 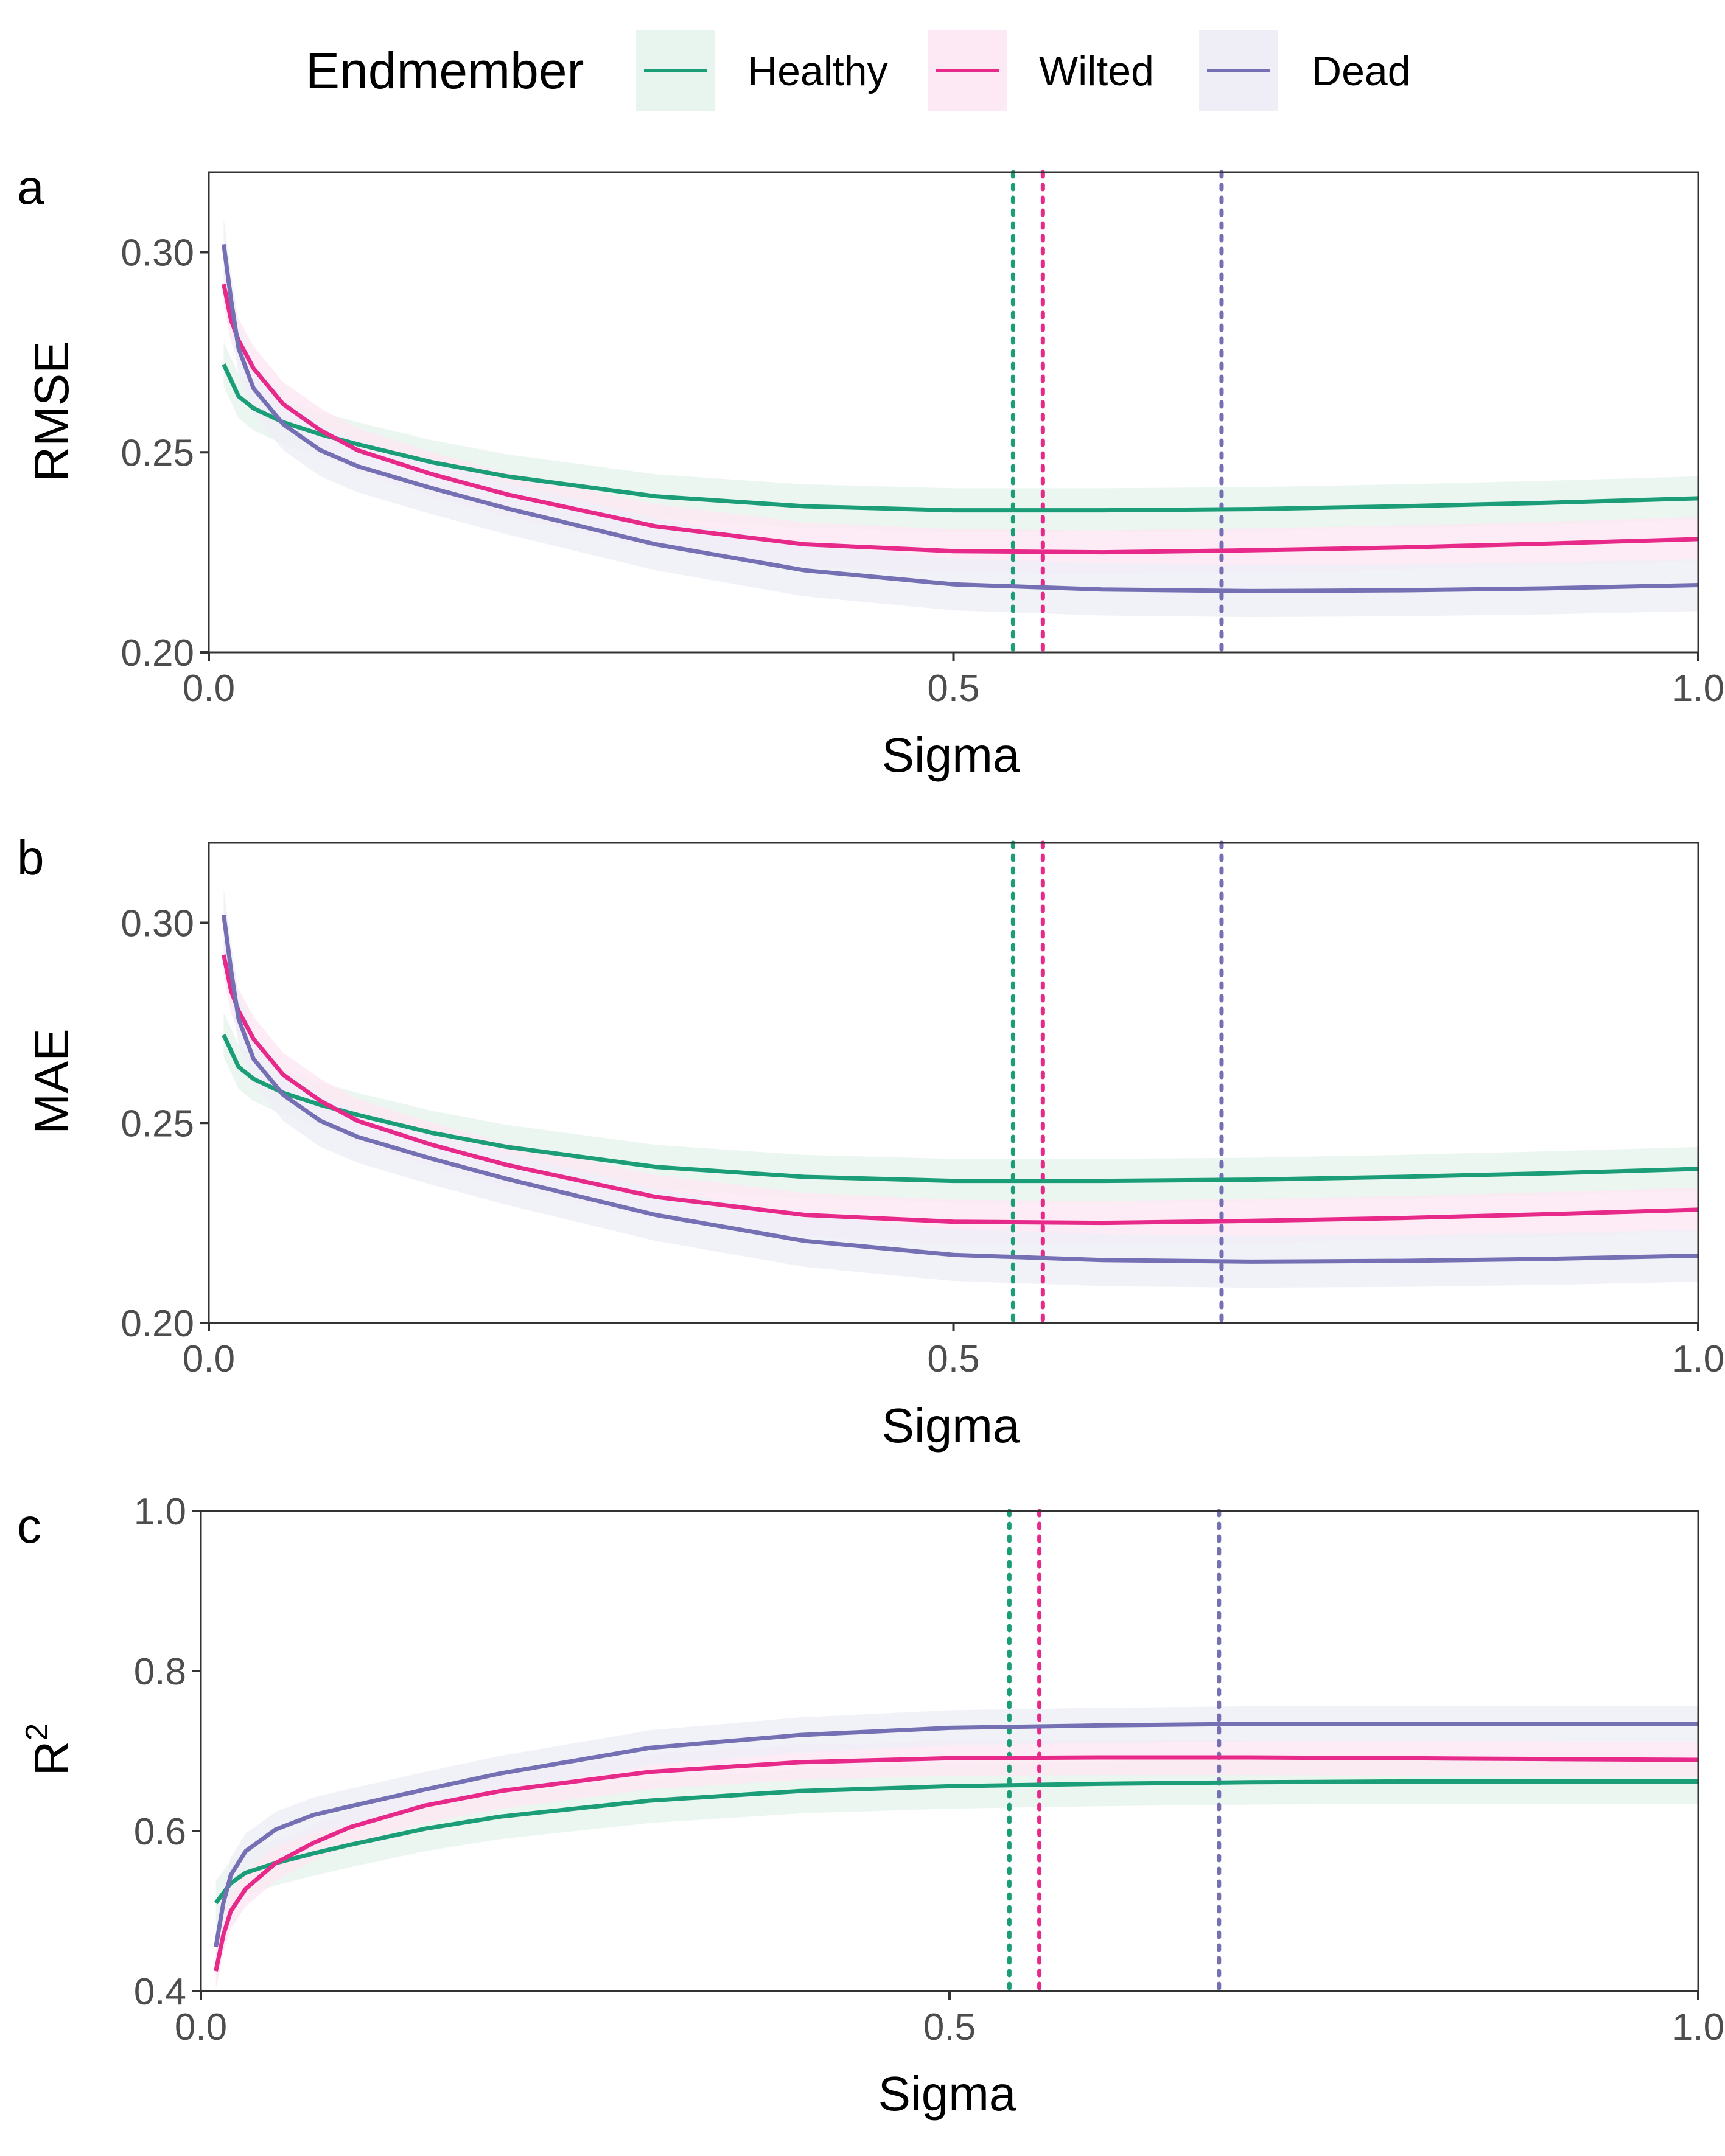 I want to click on y-axis-title-c-base: R, so click(x=51, y=1758).